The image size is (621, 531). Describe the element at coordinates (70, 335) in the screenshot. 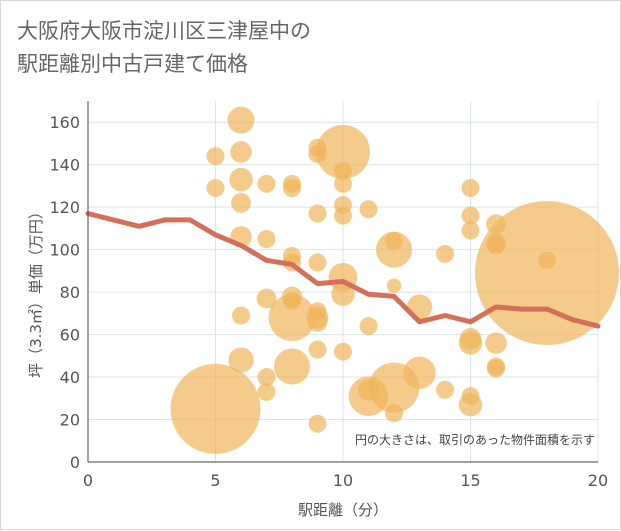

I see `y-tick-label: 60` at that location.